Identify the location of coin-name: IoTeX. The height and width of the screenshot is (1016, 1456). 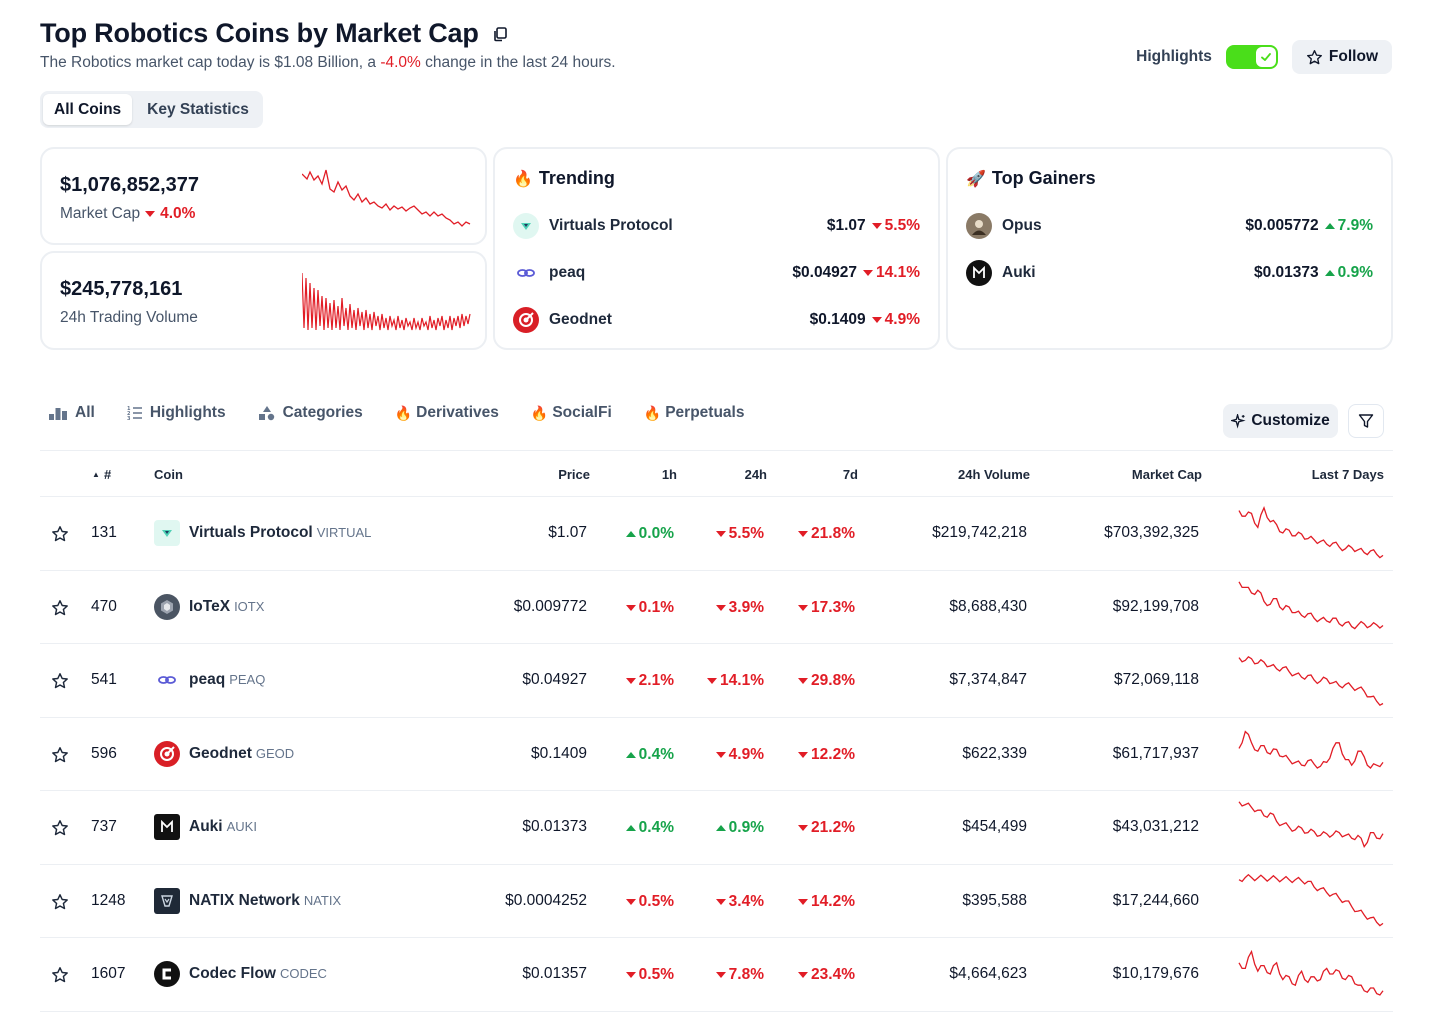
(210, 606).